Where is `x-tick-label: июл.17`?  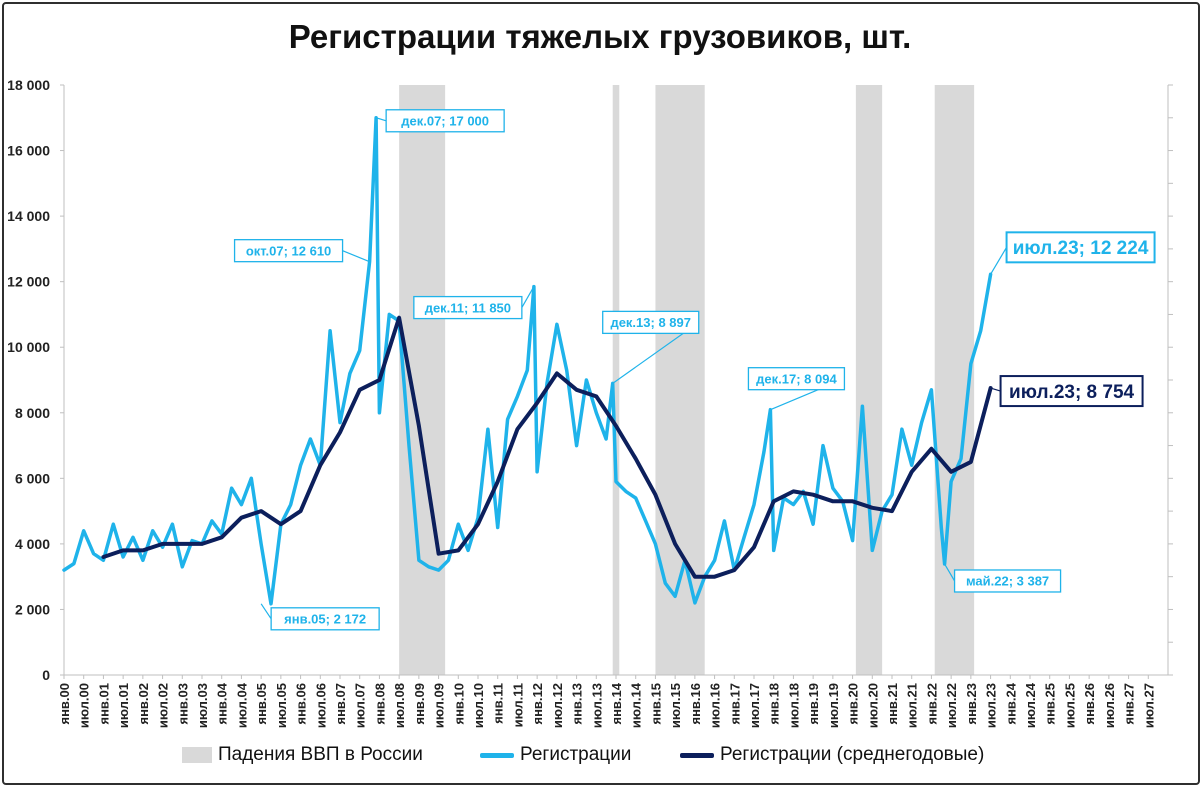
x-tick-label: июл.17 is located at coordinates (754, 705).